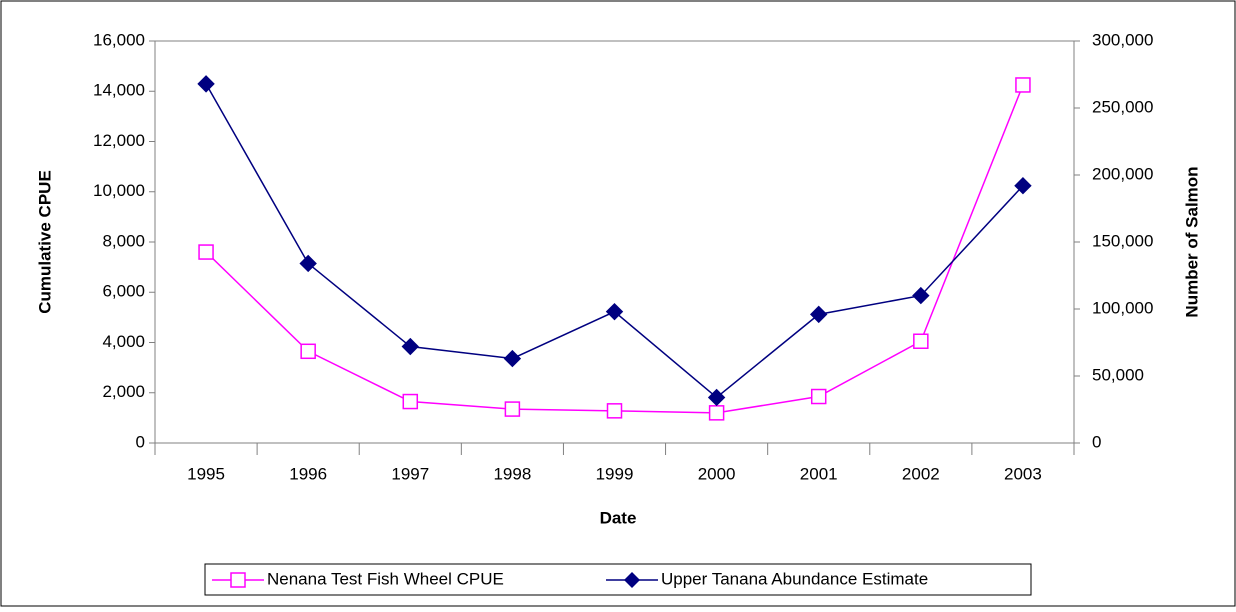 This screenshot has width=1236, height=612. What do you see at coordinates (819, 473) in the screenshot?
I see `x-tick-label: 2001` at bounding box center [819, 473].